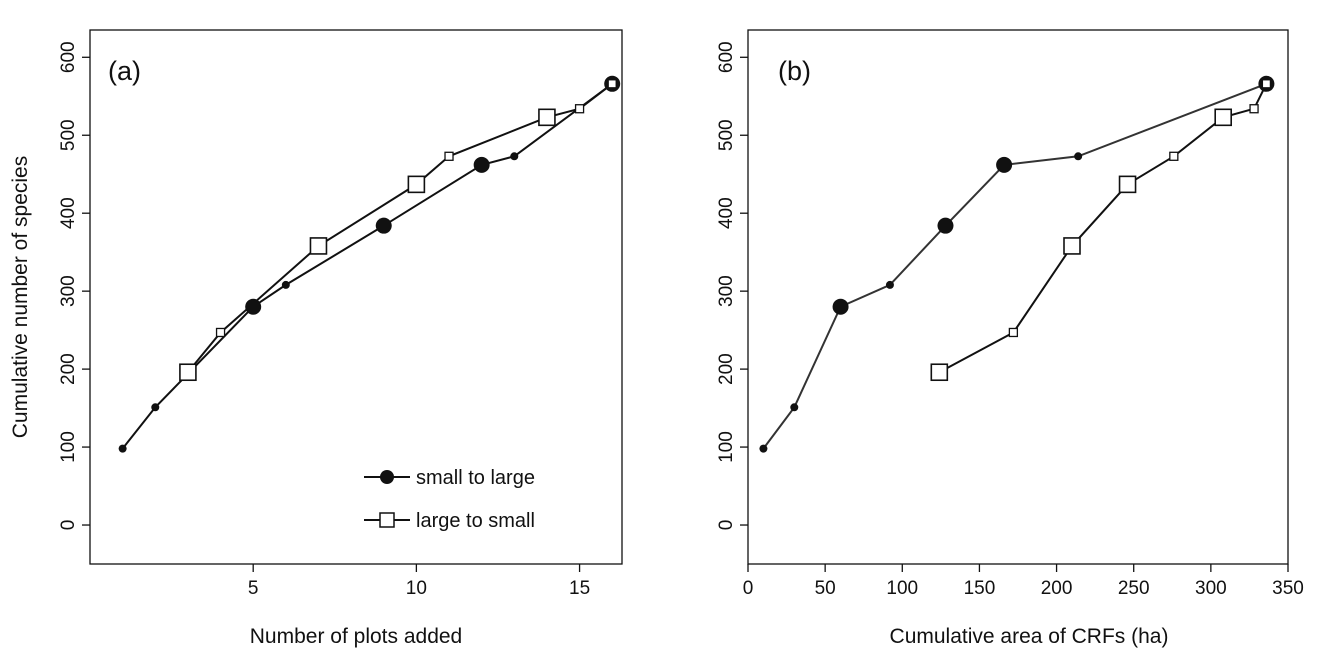  What do you see at coordinates (1023, 581) in the screenshot?
I see `panel-b-x-axis: 0 50 100 150 200 250 300 350` at bounding box center [1023, 581].